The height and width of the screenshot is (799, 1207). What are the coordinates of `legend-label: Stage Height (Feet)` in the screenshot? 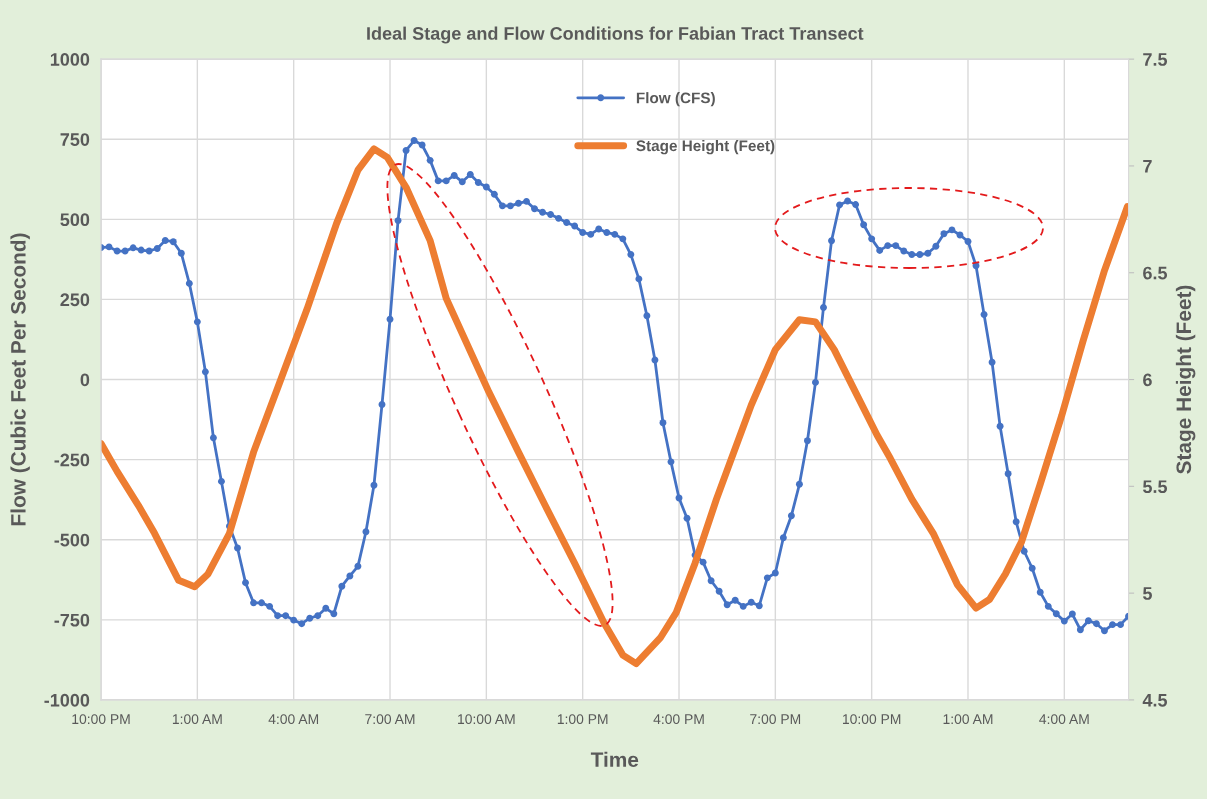 It's located at (705, 147).